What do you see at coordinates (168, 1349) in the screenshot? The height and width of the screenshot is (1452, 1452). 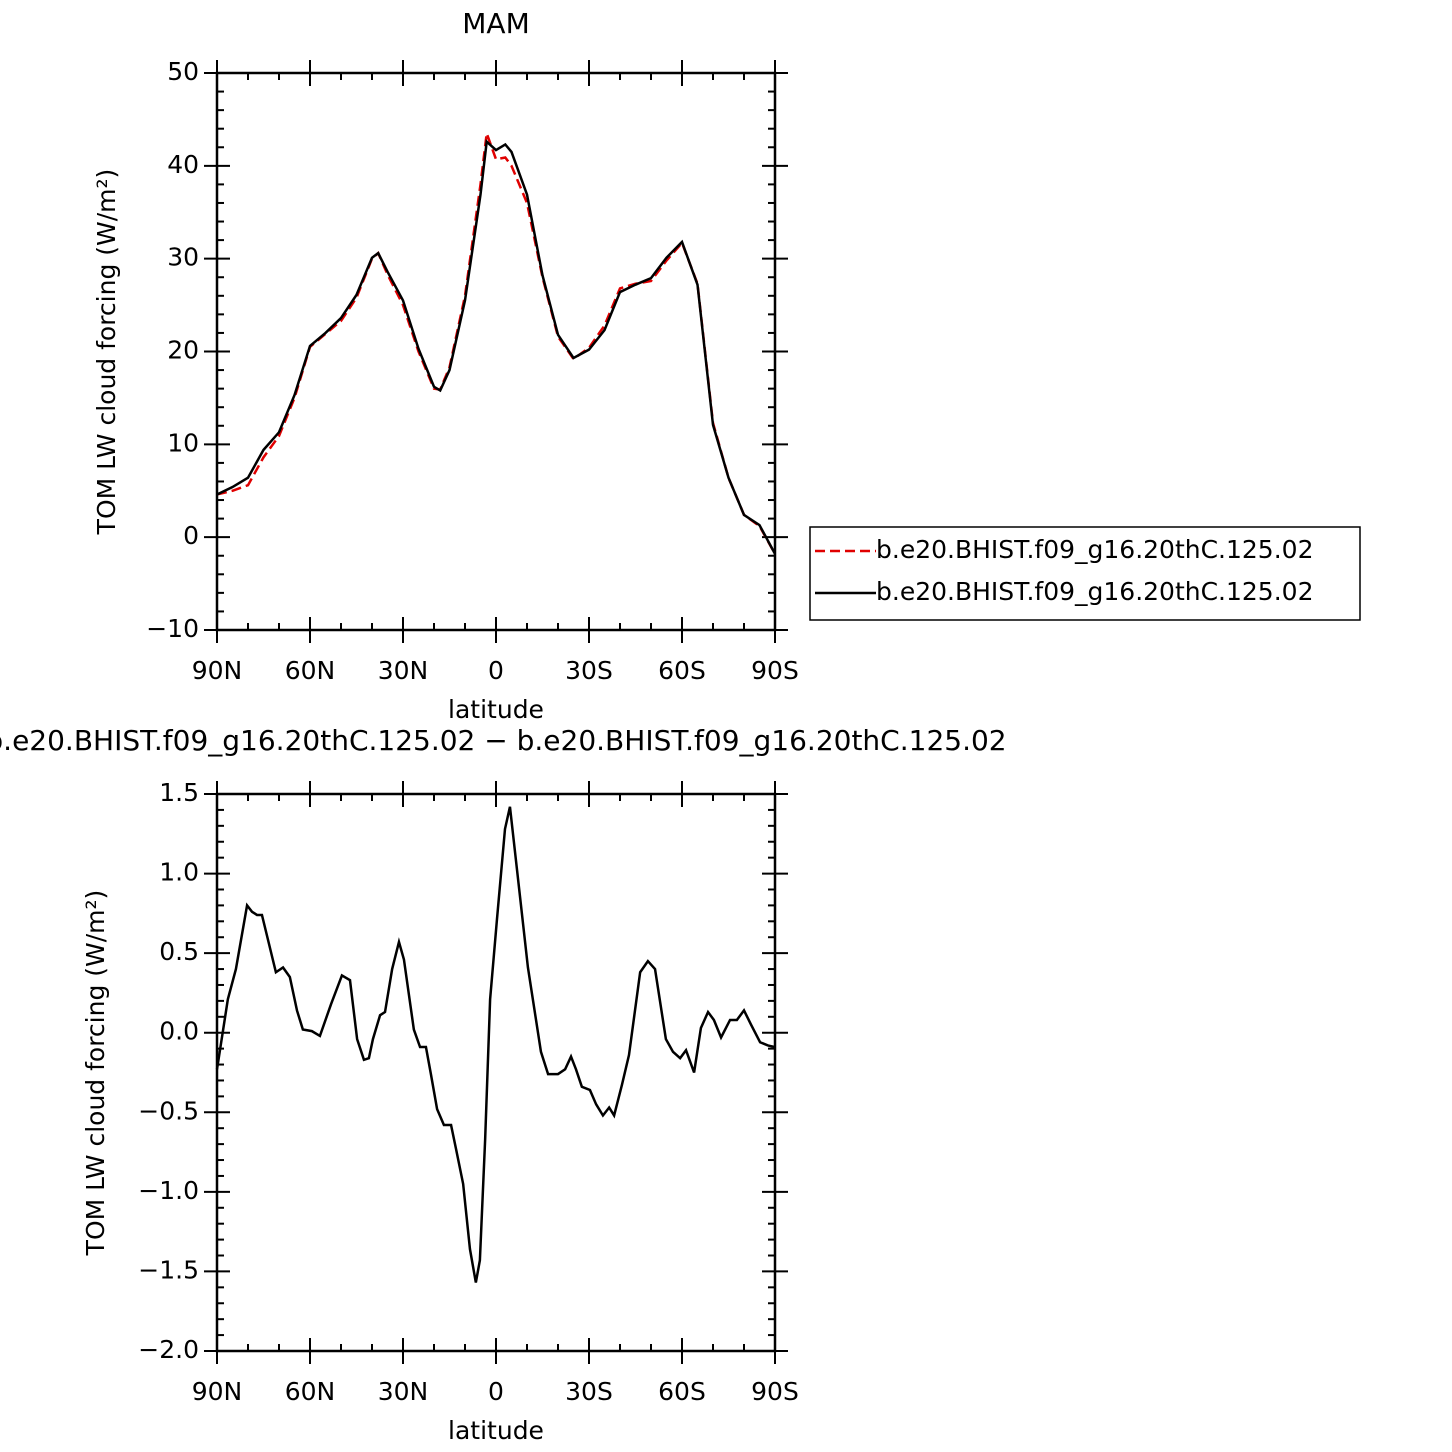 I see `y-tick-label: −2.0` at bounding box center [168, 1349].